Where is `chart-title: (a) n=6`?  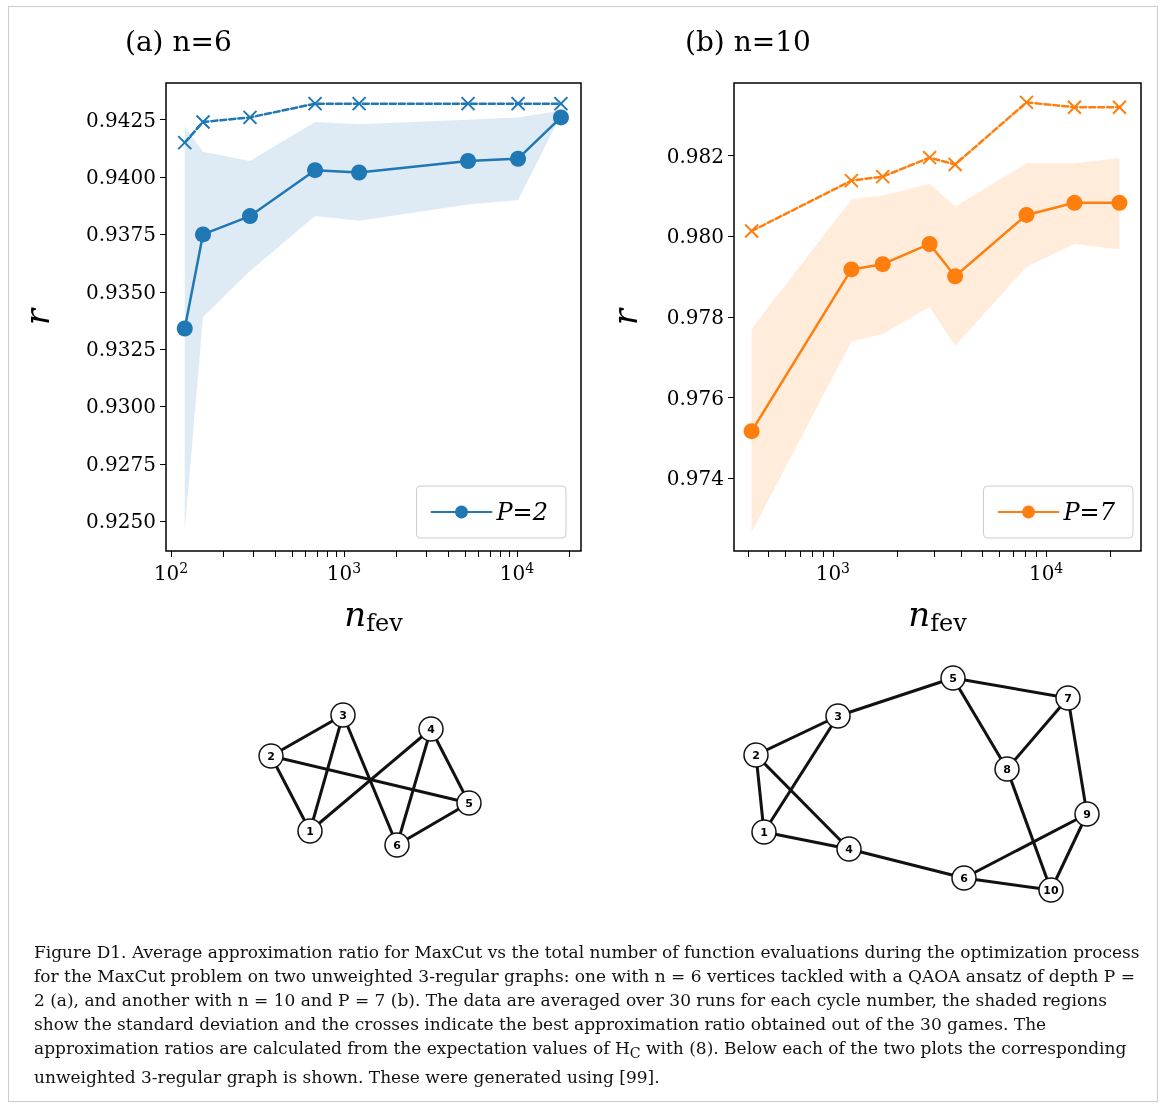
chart-title: (a) n=6 is located at coordinates (178, 41).